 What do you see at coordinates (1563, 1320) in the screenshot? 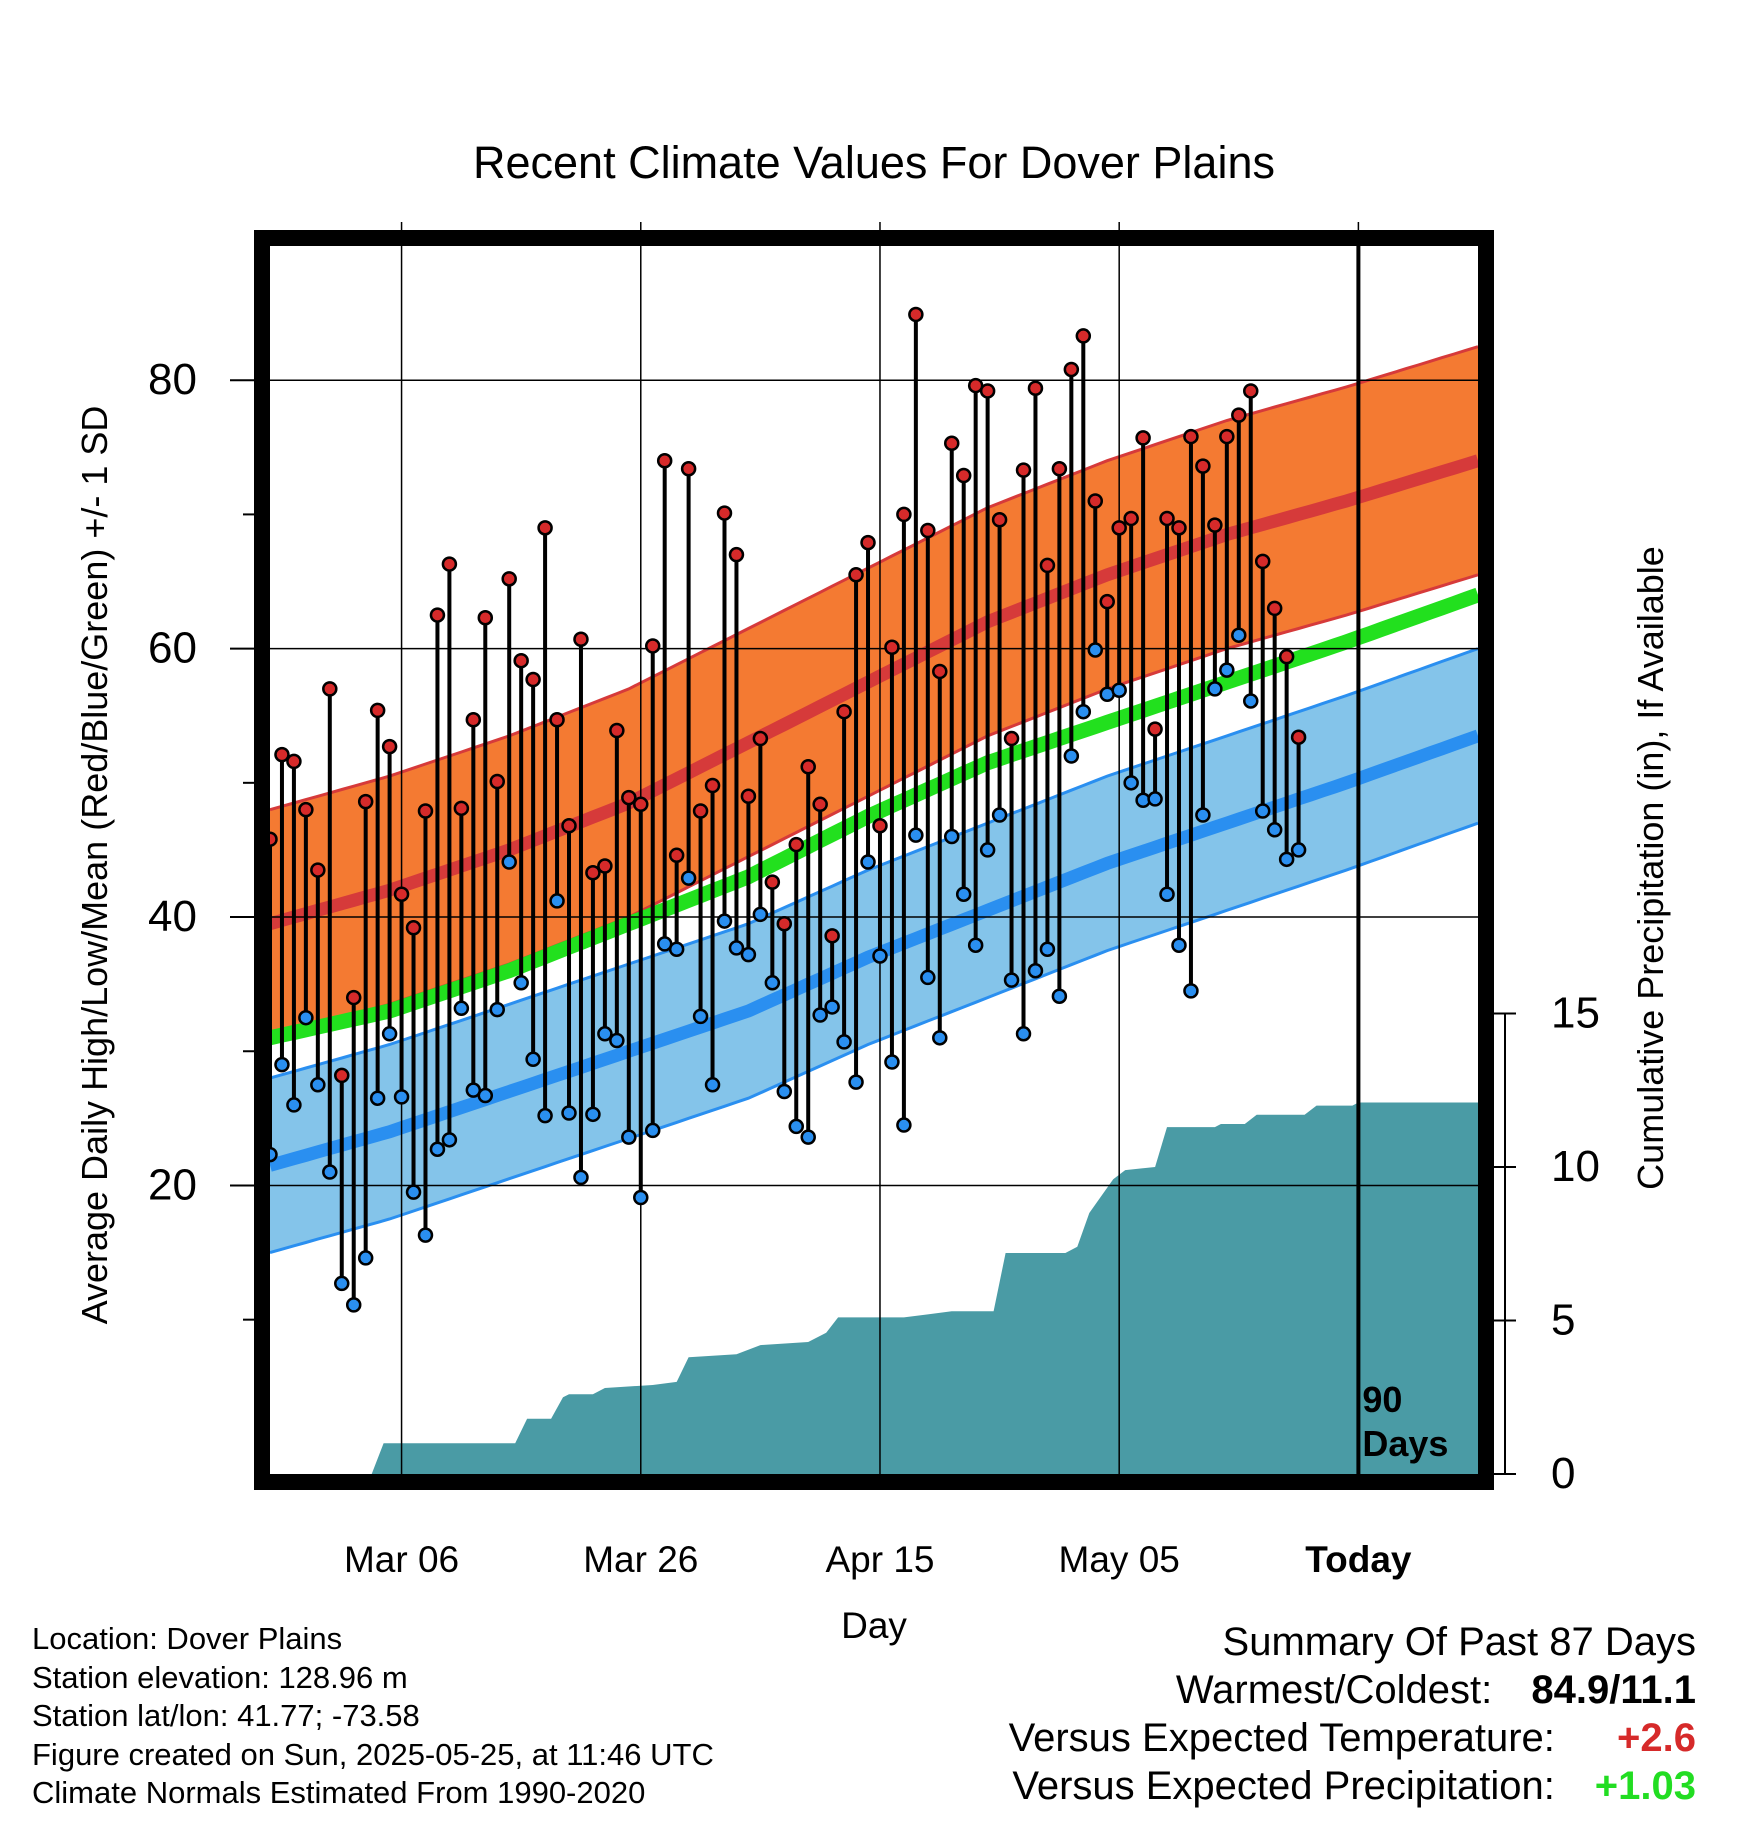
I see `y2-tick-label: 5` at bounding box center [1563, 1320].